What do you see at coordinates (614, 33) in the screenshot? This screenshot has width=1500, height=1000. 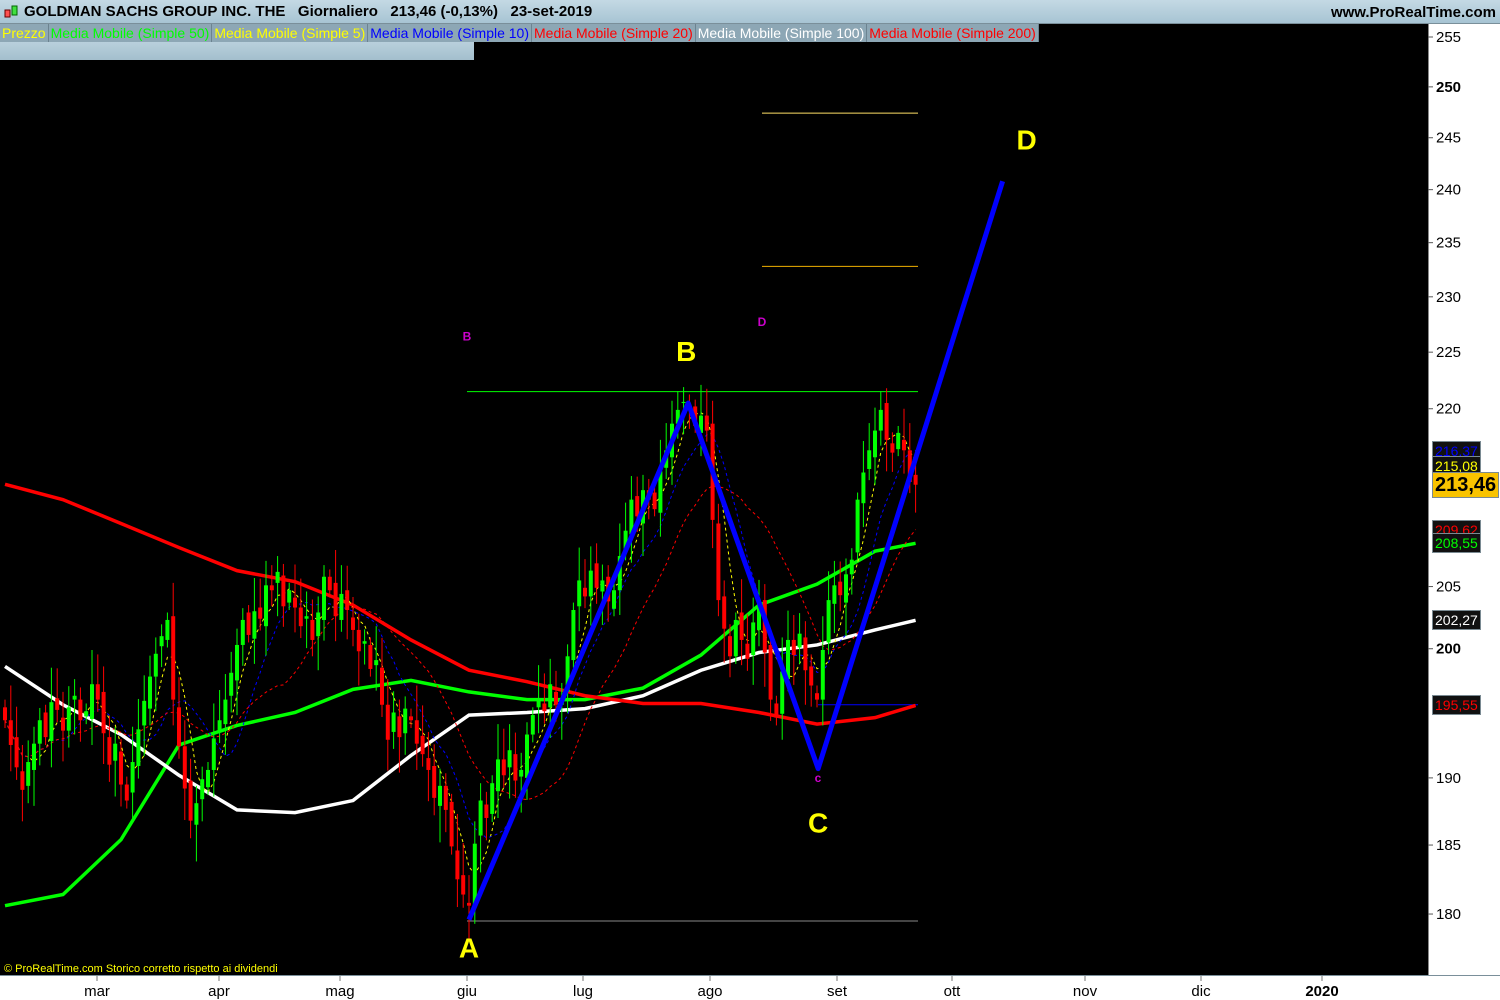 I see `legend-item: Media Mobile (Simple 20)` at bounding box center [614, 33].